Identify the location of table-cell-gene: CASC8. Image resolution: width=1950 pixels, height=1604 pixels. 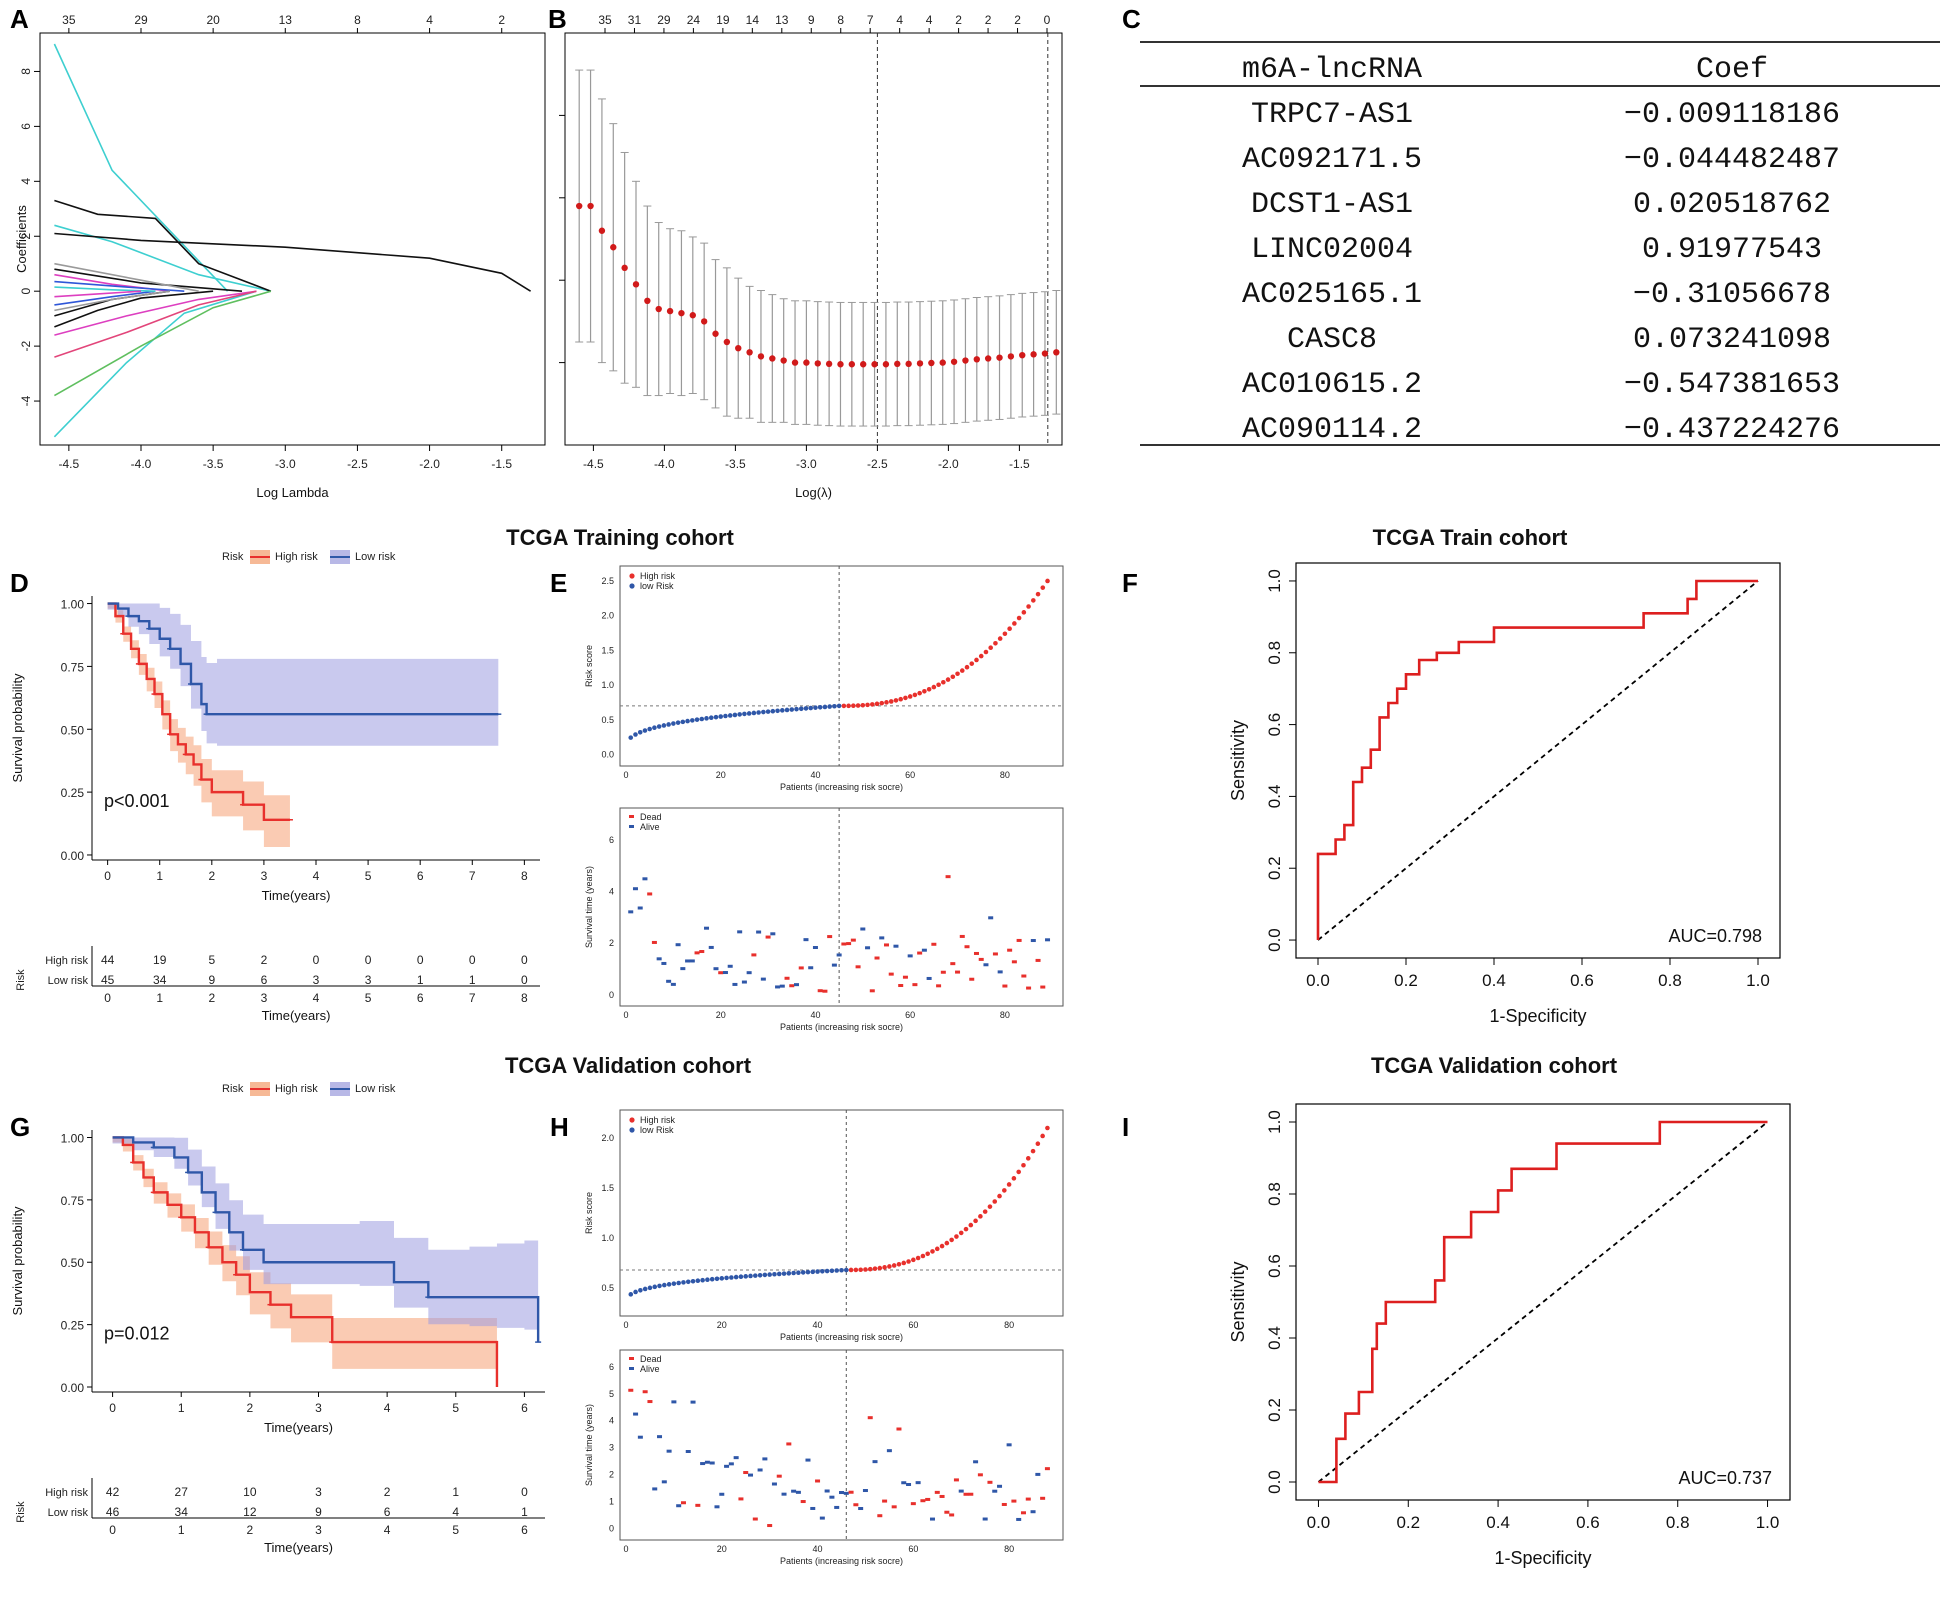
(1332, 340).